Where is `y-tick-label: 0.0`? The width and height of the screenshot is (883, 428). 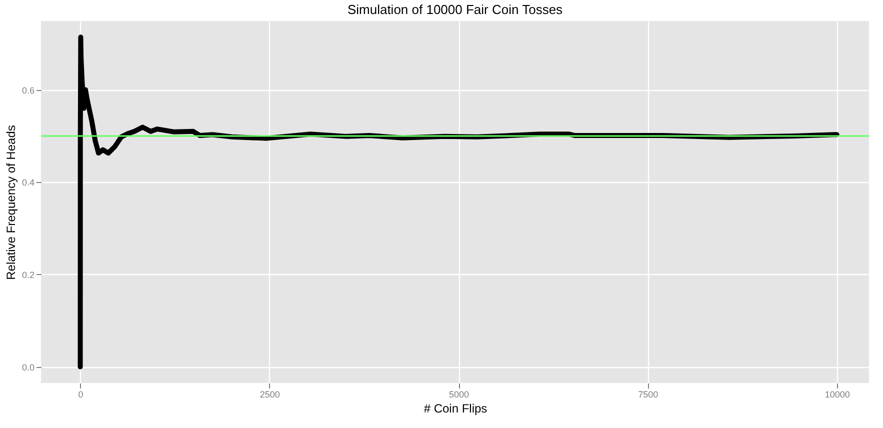 y-tick-label: 0.0 is located at coordinates (28, 367).